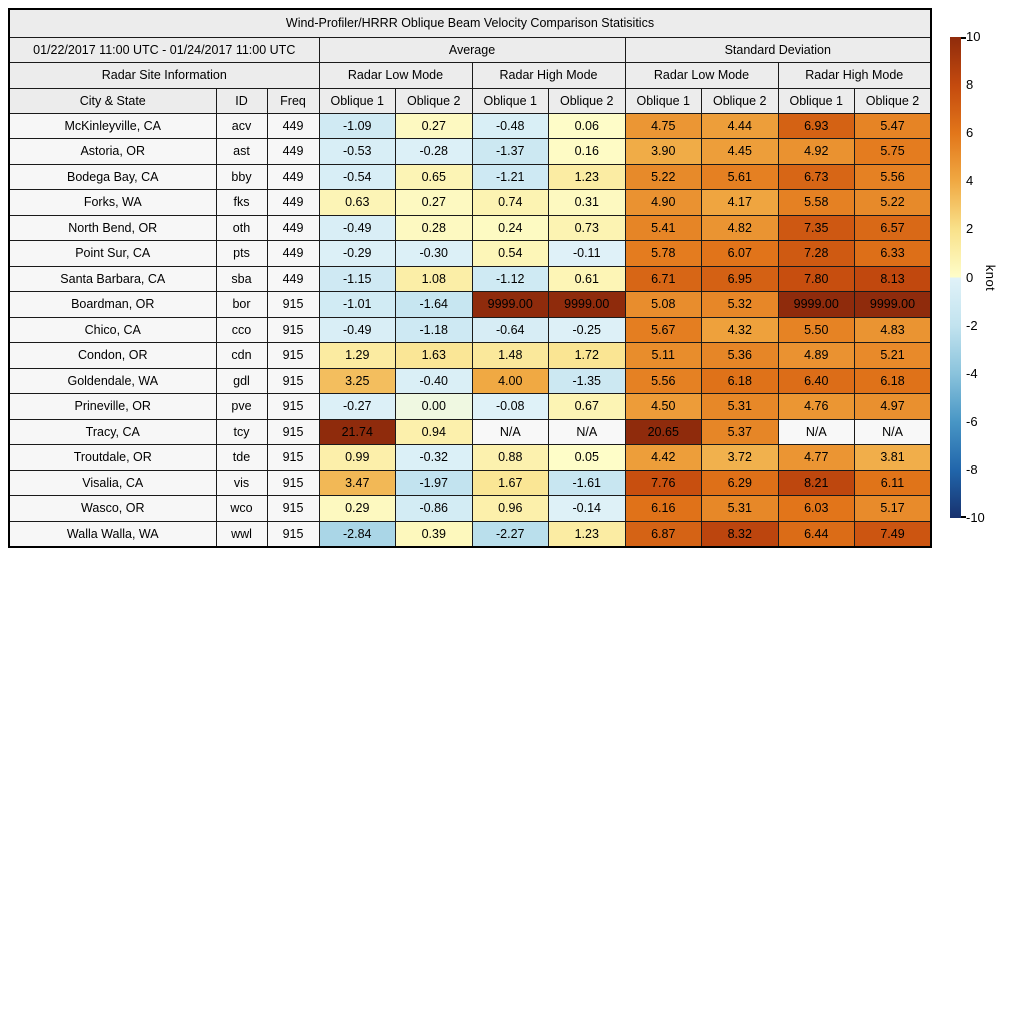  I want to click on value-cell: 4.17, so click(740, 202).